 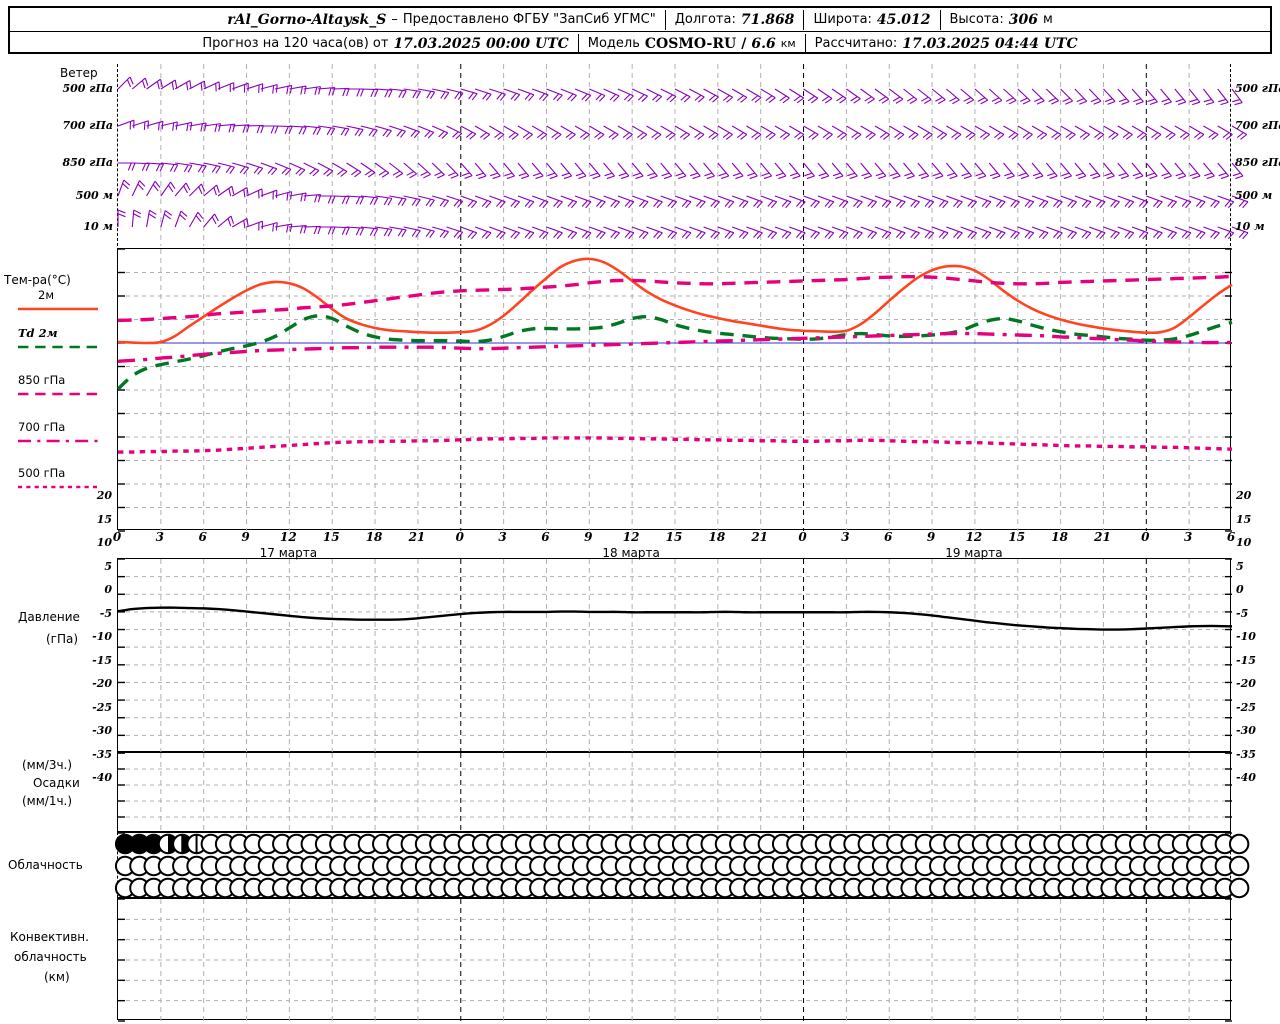 I want to click on model-slash: /, so click(x=744, y=43).